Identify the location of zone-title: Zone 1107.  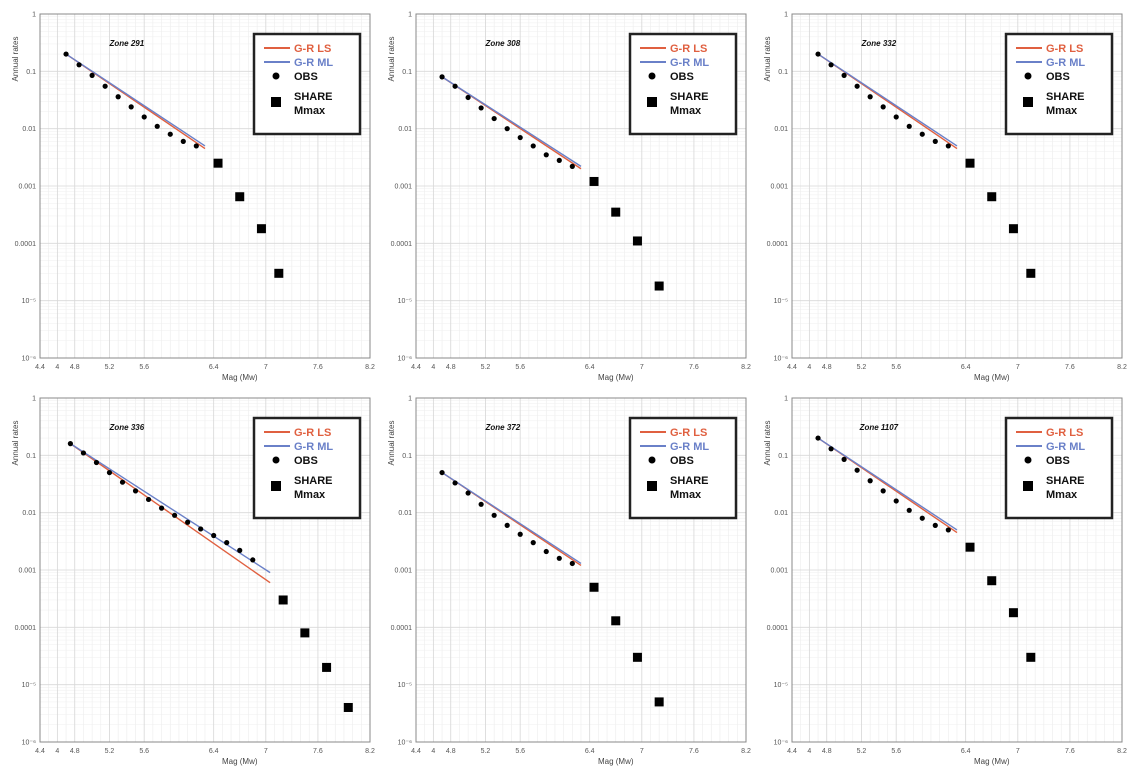
(879, 427).